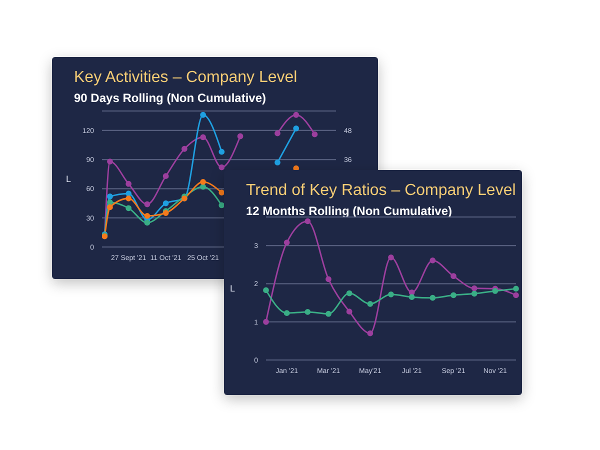 This screenshot has height=450, width=600. What do you see at coordinates (170, 98) in the screenshot?
I see `chart-subtitle: 90 Days Rolling (Non Cumulative)` at bounding box center [170, 98].